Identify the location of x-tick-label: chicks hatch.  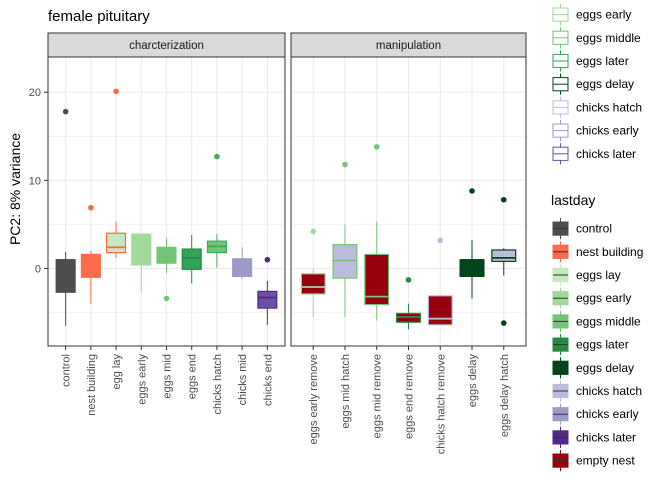
(218, 384).